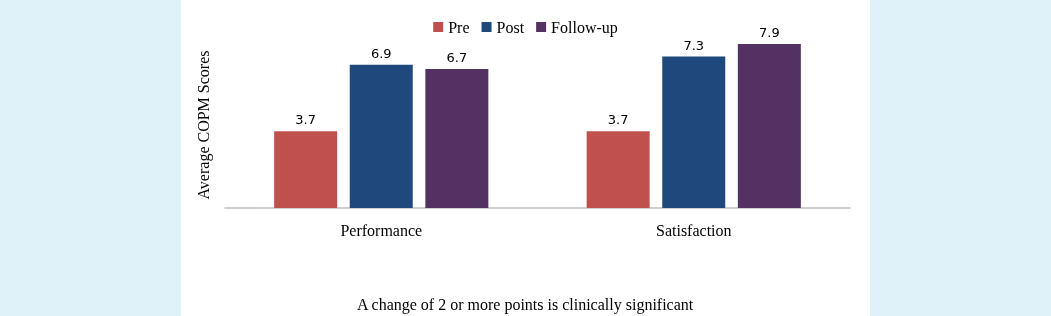  I want to click on text: A change of 2 or more points is clinically significant, so click(525, 304).